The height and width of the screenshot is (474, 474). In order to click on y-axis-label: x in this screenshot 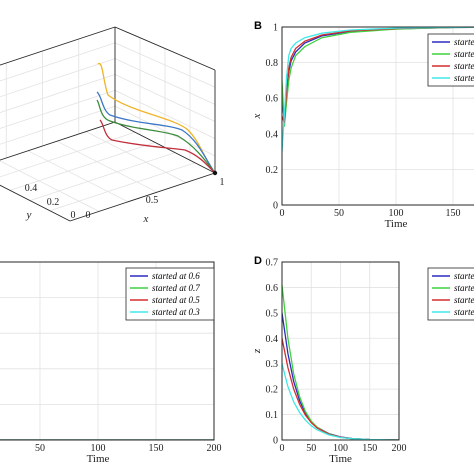, I will do `click(257, 116)`.